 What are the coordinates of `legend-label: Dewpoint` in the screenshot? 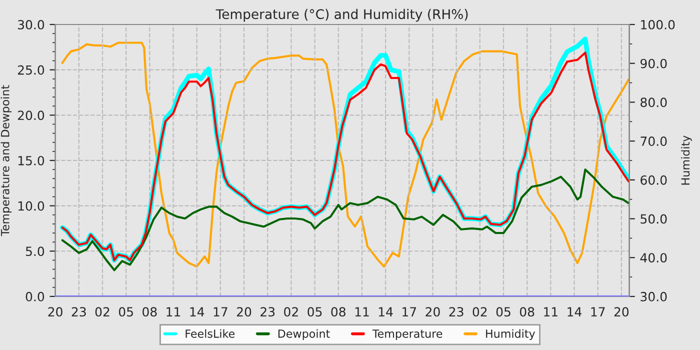 It's located at (304, 334).